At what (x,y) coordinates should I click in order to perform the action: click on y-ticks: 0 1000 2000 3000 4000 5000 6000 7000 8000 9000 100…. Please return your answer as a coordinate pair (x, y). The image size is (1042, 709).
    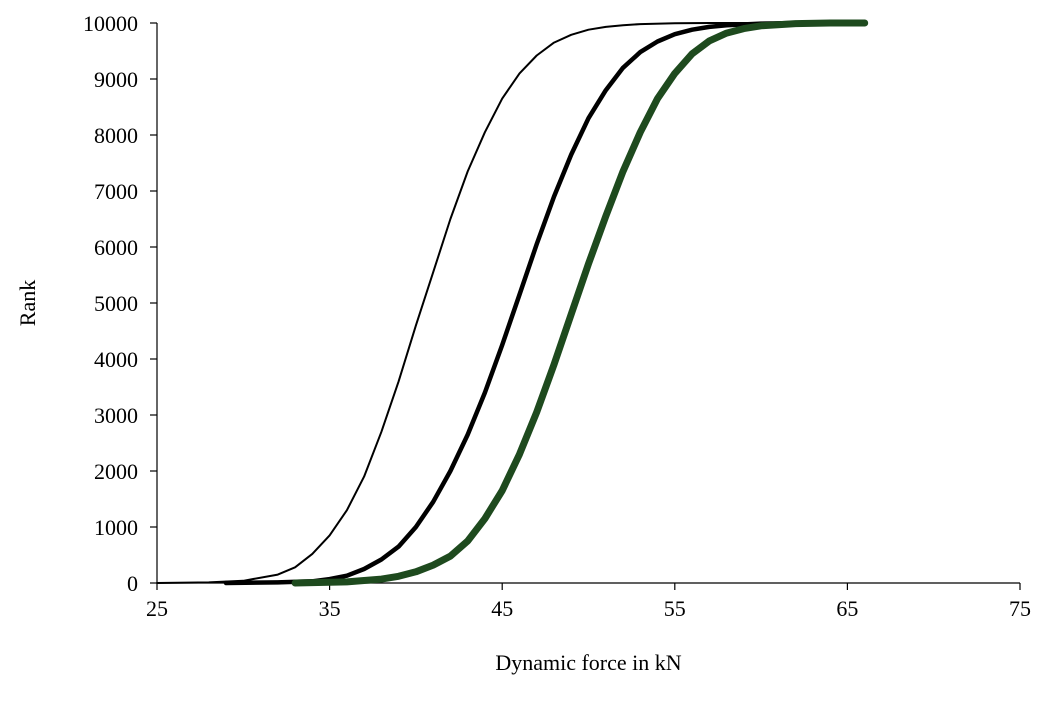
    Looking at the image, I should click on (120, 303).